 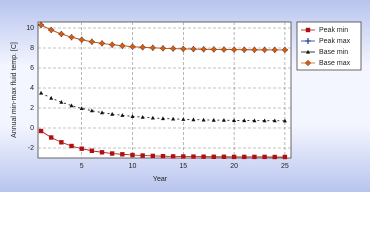 What do you see at coordinates (82, 166) in the screenshot?
I see `x-tick-label: 5` at bounding box center [82, 166].